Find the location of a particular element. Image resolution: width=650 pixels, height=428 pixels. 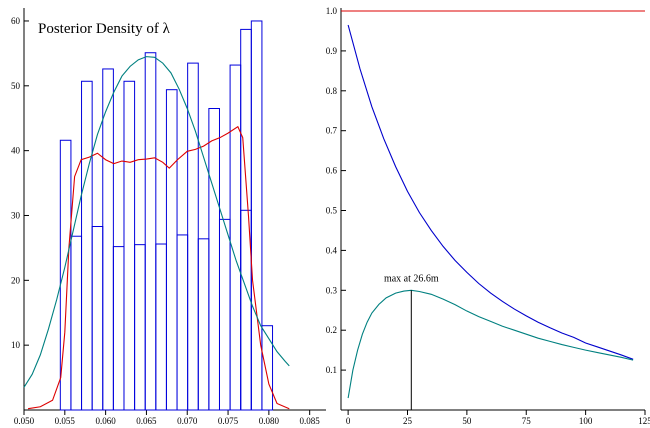

right-y-tick-label: 0.9 is located at coordinates (332, 51).